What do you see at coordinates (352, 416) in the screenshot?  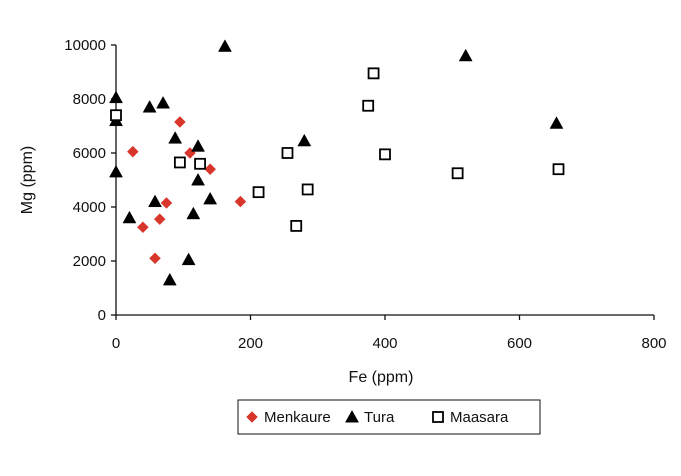 I see `legend-marker-tura` at bounding box center [352, 416].